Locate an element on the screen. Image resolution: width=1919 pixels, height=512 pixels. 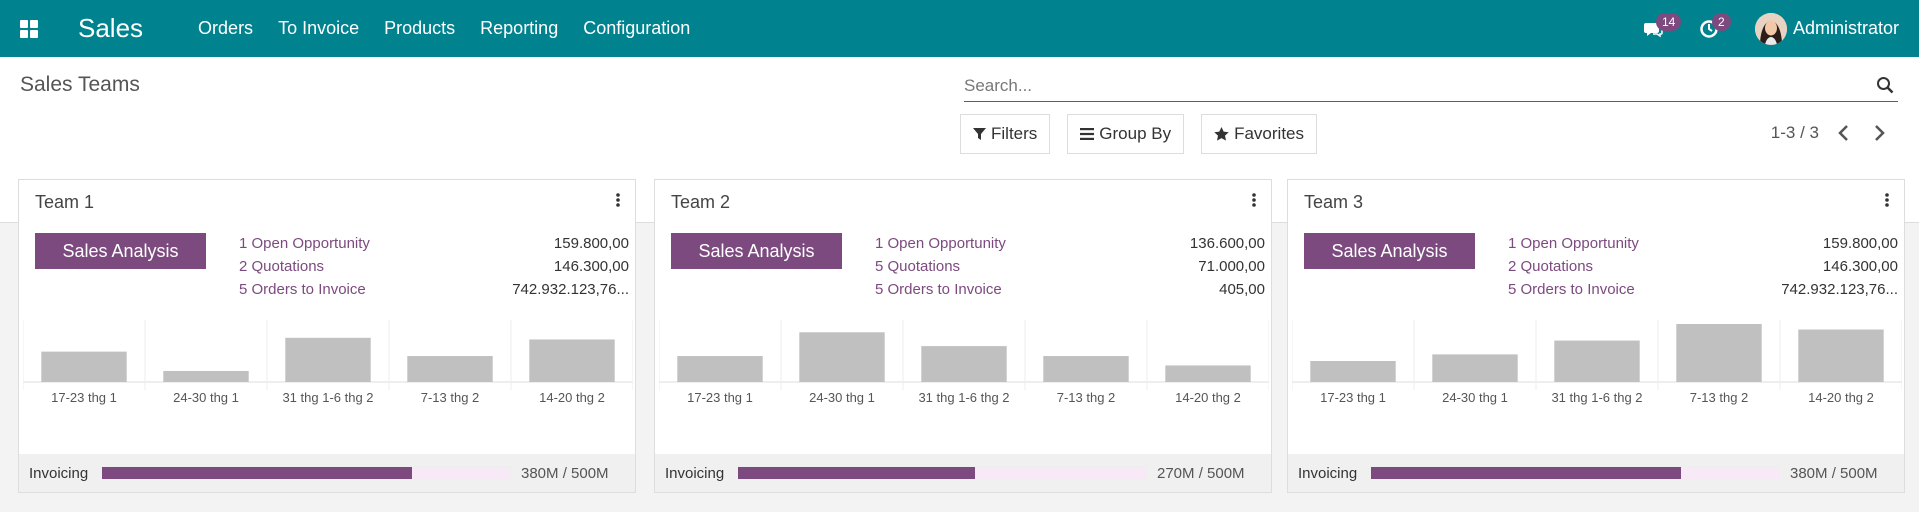
menu-orders: Orders is located at coordinates (226, 28).